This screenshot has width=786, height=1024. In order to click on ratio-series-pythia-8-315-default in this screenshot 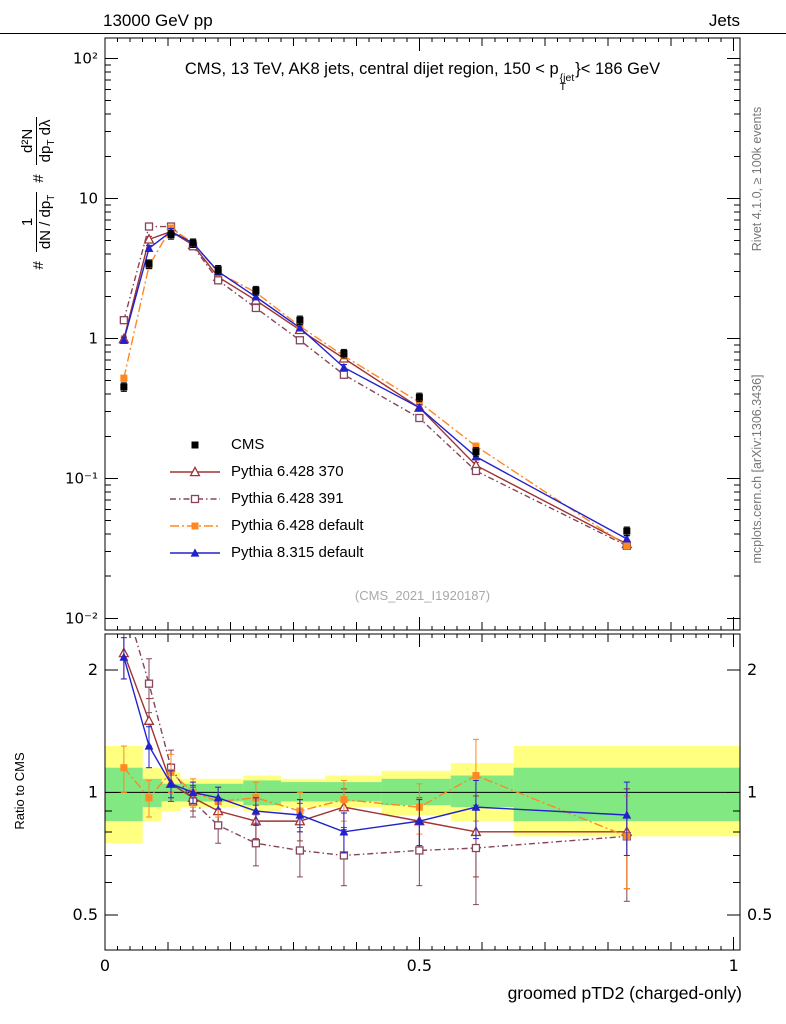, I will do `click(375, 746)`.